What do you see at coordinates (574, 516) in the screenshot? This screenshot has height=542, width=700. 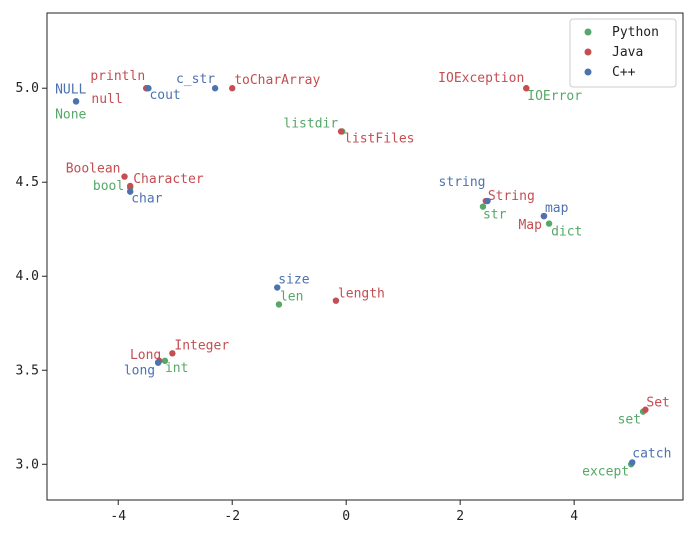 I see `x-tick-label: 4` at bounding box center [574, 516].